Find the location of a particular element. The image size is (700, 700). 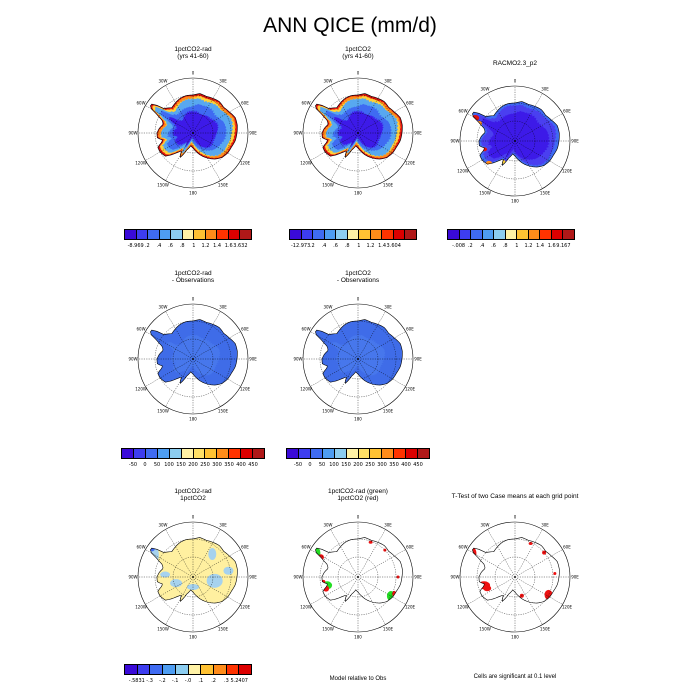

colorbar-label: 100 is located at coordinates (169, 465).